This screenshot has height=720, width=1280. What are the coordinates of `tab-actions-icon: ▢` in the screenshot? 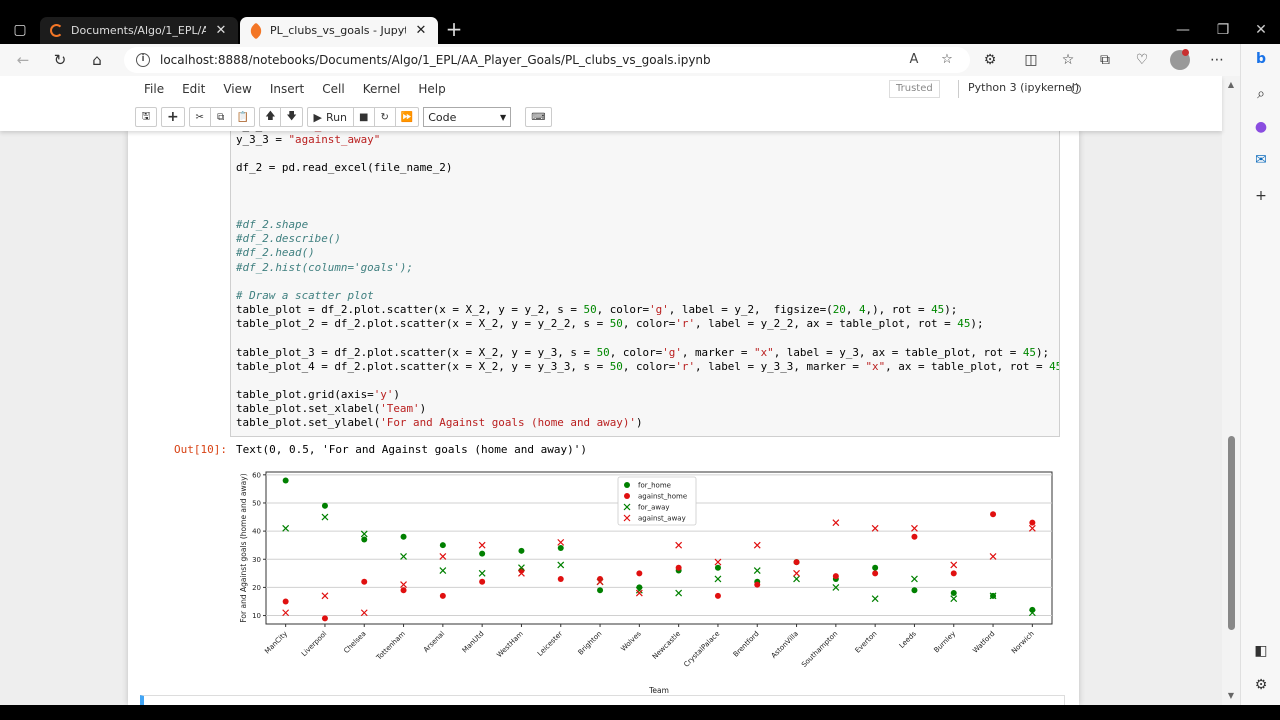 It's located at (20, 30).